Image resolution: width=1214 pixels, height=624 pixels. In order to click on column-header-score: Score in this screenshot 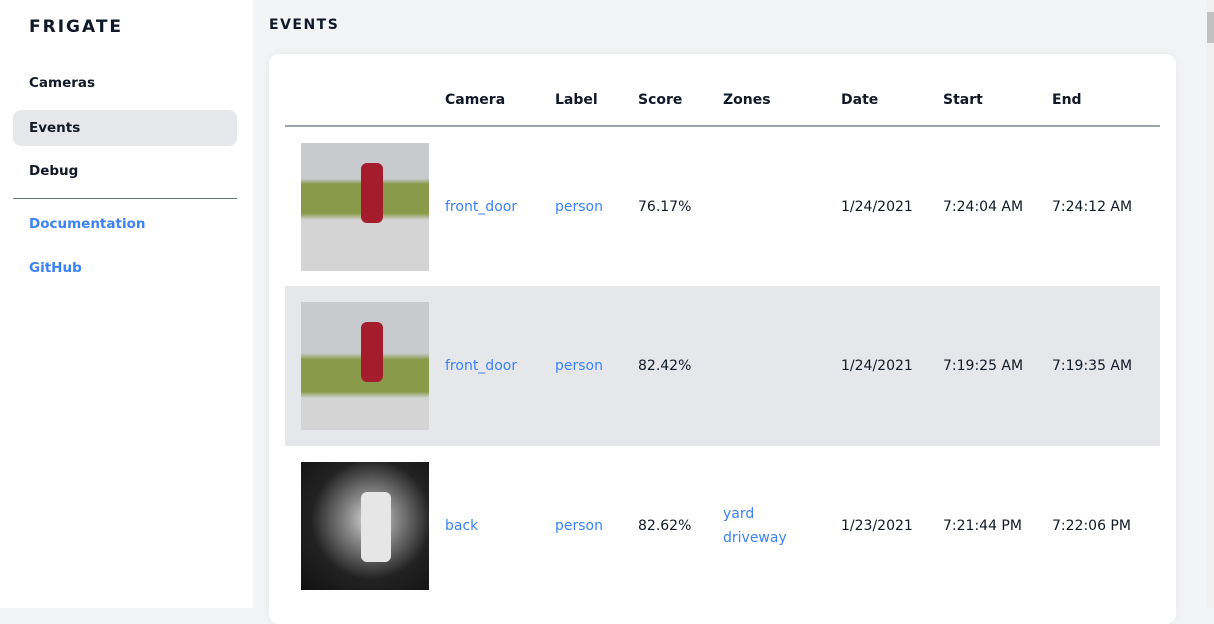, I will do `click(680, 100)`.